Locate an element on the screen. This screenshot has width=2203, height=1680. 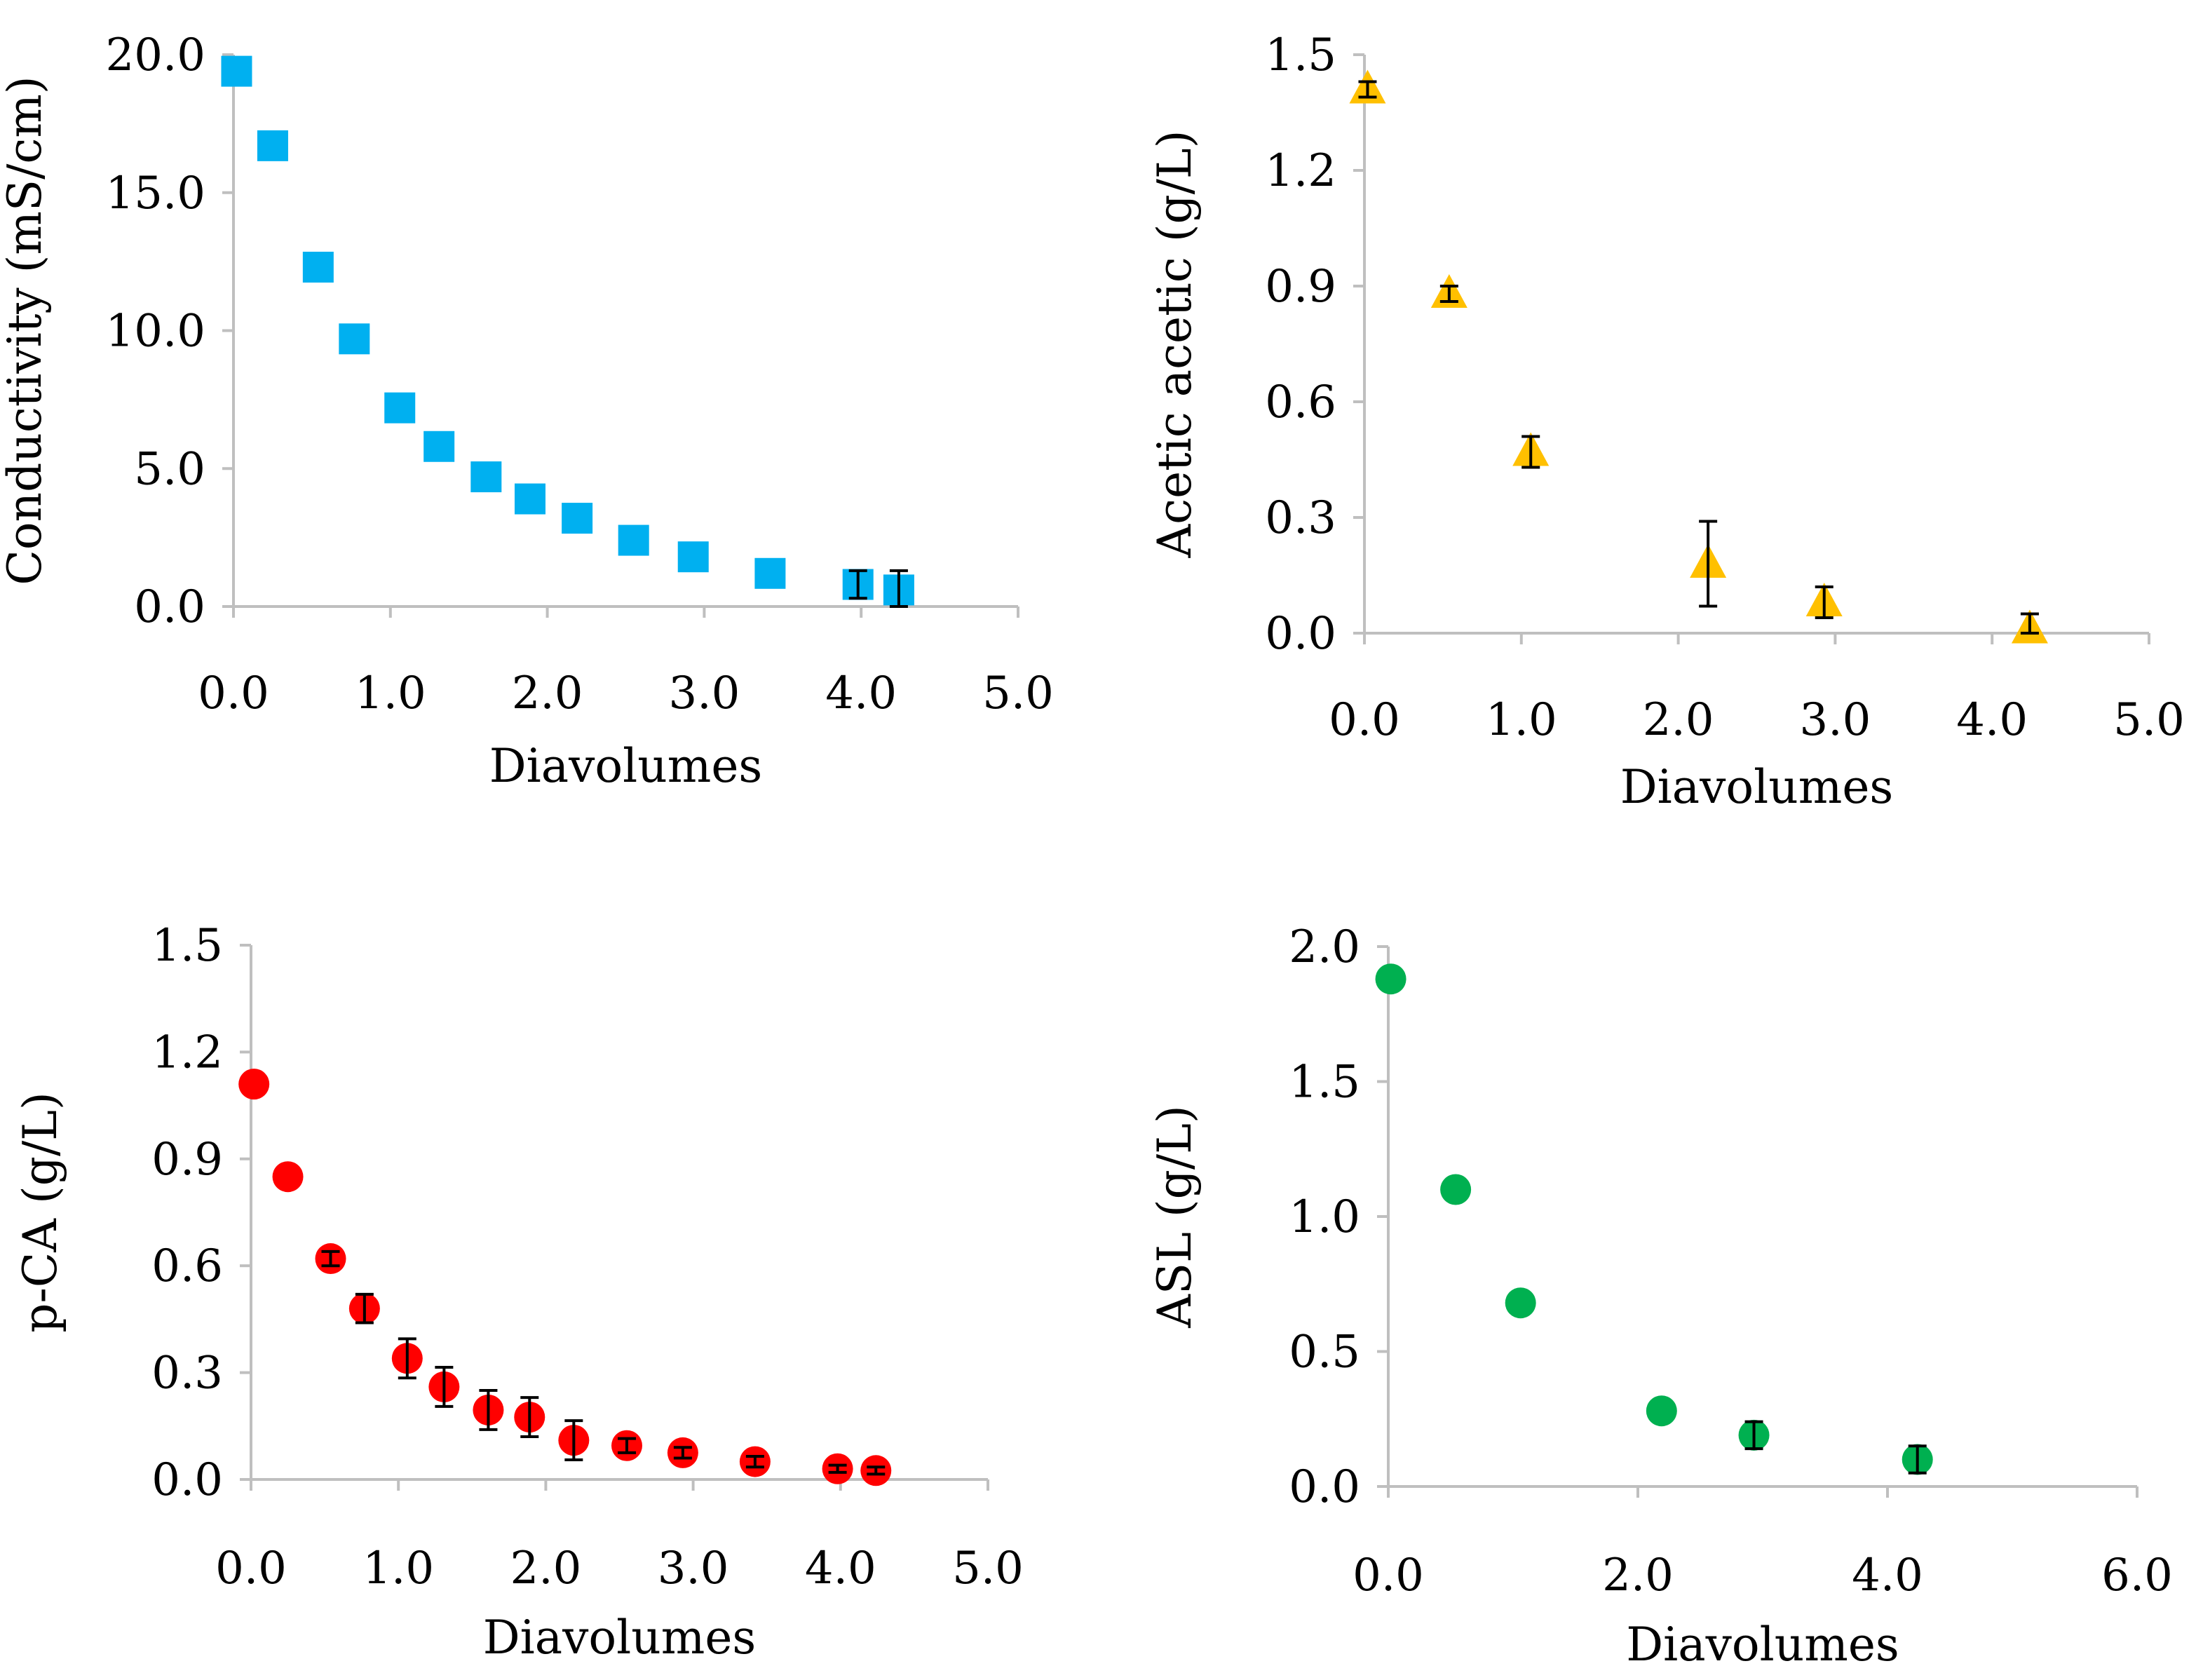
x-tick-label: 3.0 is located at coordinates (704, 693).